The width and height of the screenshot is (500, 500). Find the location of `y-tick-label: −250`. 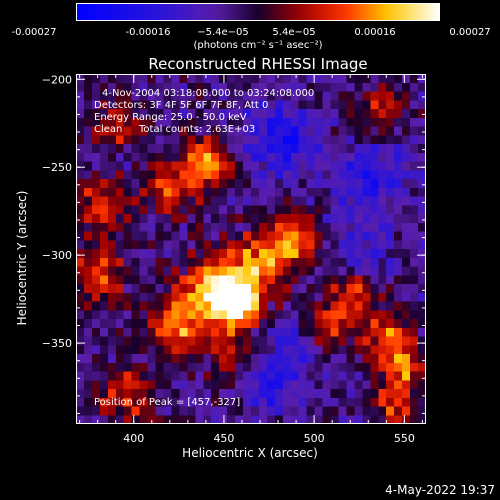

y-tick-label: −250 is located at coordinates (57, 167).